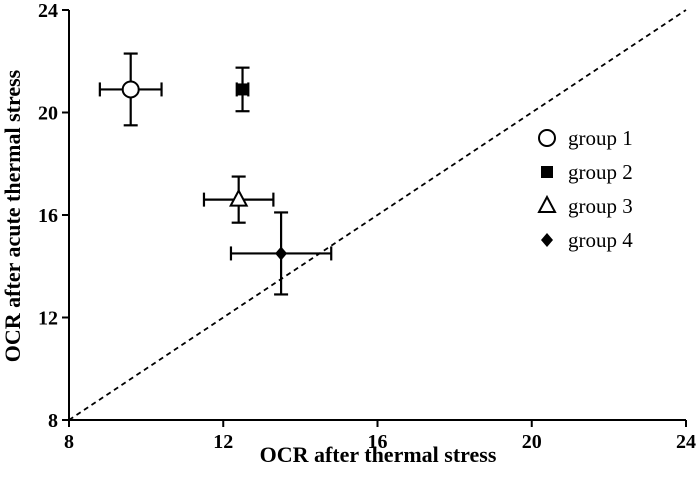  Describe the element at coordinates (600, 172) in the screenshot. I see `legend-label: group 2` at that location.